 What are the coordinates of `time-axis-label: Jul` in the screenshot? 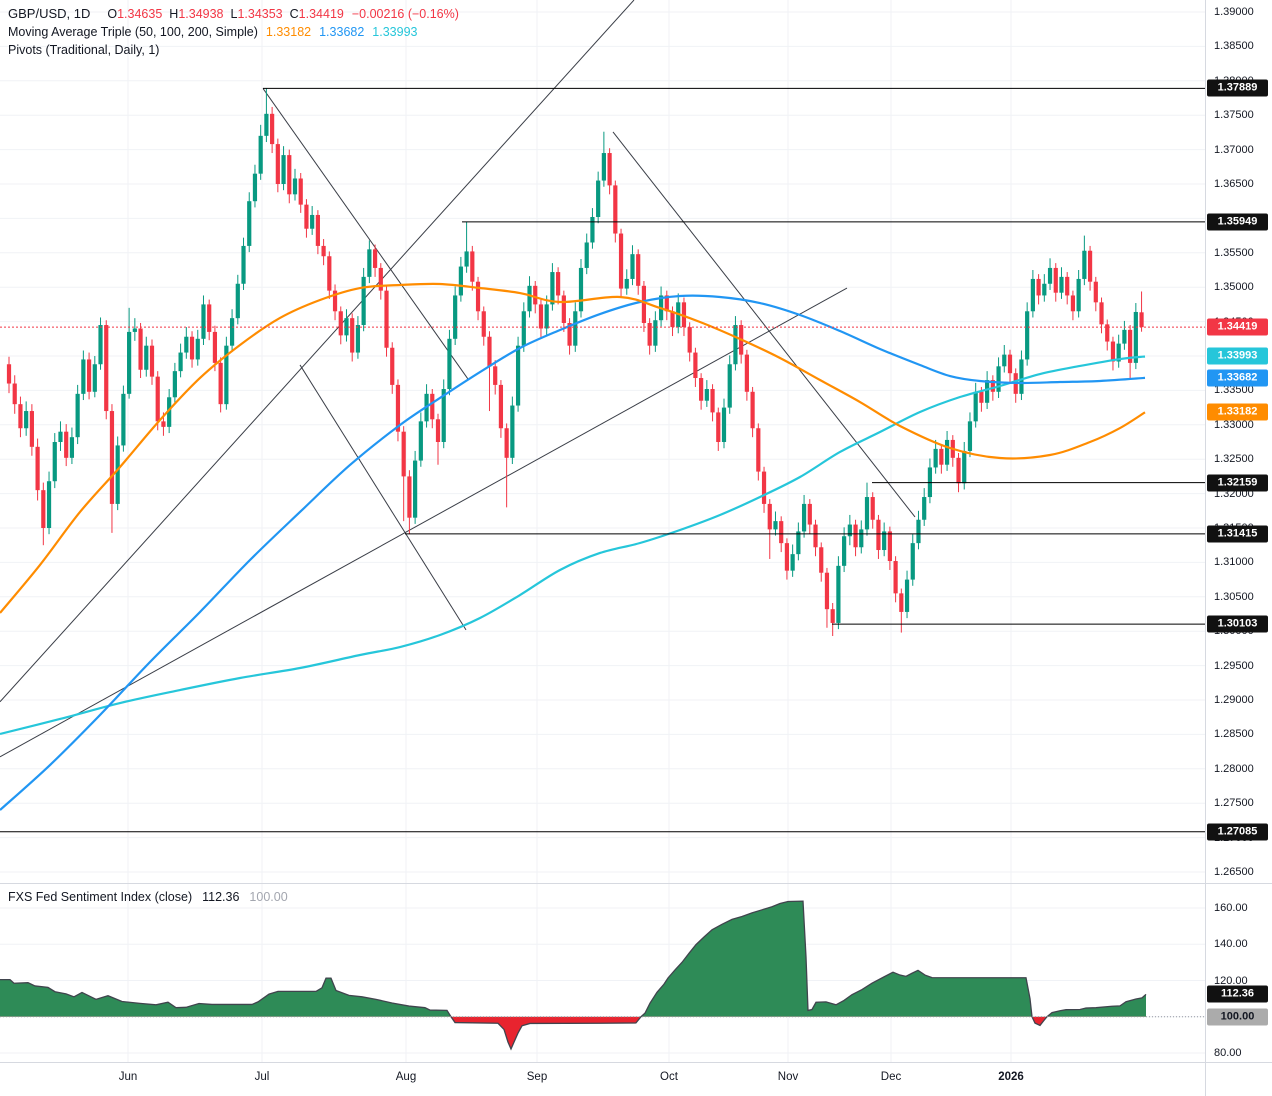 It's located at (262, 1077).